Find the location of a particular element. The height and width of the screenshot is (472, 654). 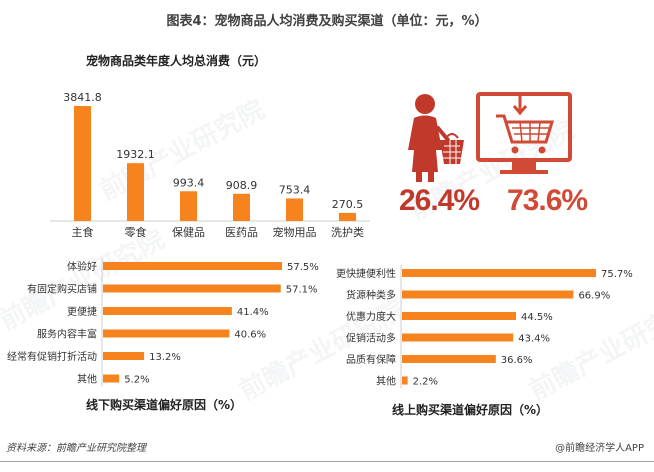

data-label: 2.2% is located at coordinates (425, 382).